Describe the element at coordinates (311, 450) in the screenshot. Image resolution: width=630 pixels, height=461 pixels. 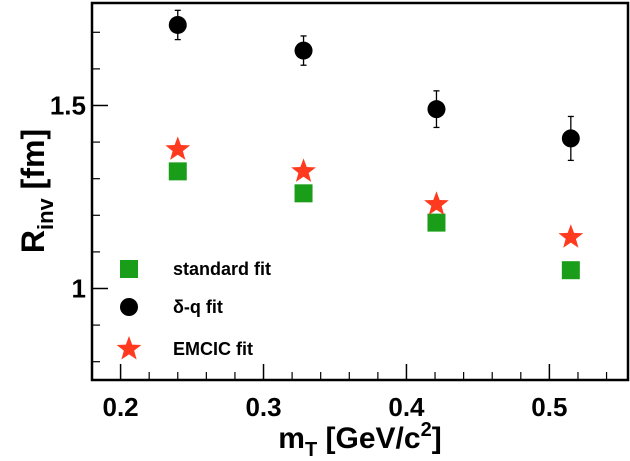
I see `x-axis-title-sub: T` at that location.